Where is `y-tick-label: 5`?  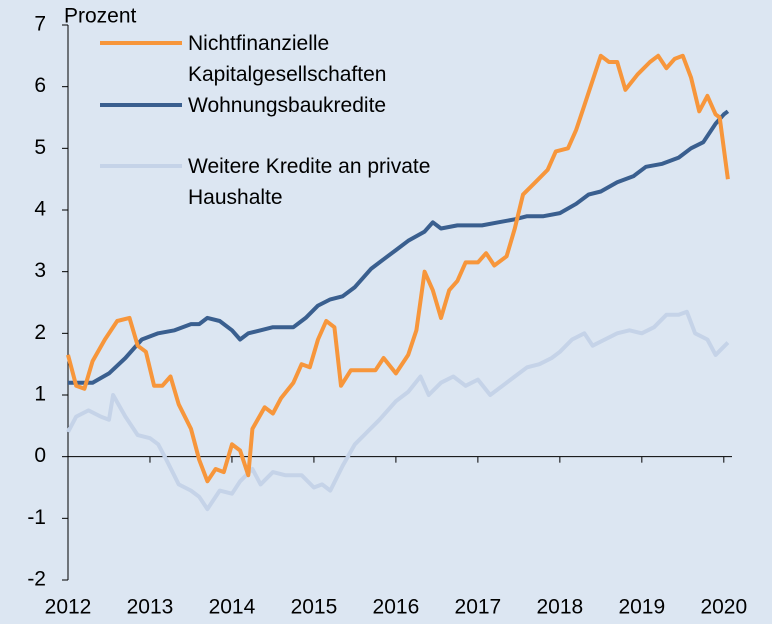
y-tick-label: 5 is located at coordinates (40, 147).